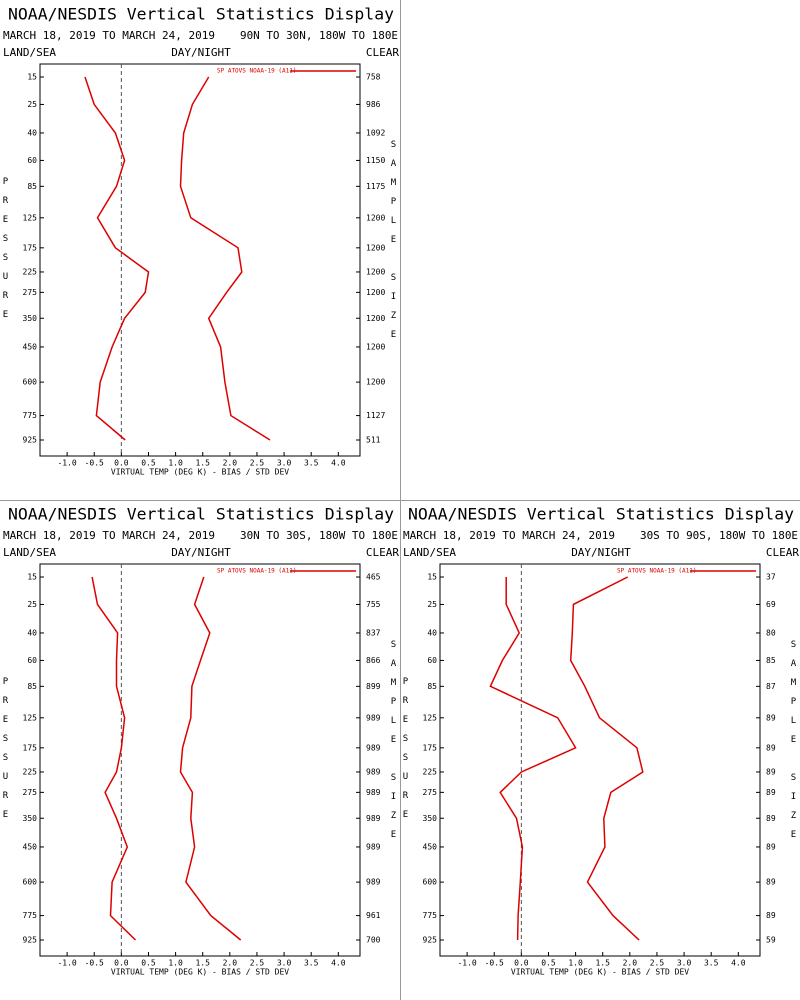 This screenshot has height=1000, width=800. What do you see at coordinates (373, 940) in the screenshot?
I see `sample-size-label: 700` at bounding box center [373, 940].